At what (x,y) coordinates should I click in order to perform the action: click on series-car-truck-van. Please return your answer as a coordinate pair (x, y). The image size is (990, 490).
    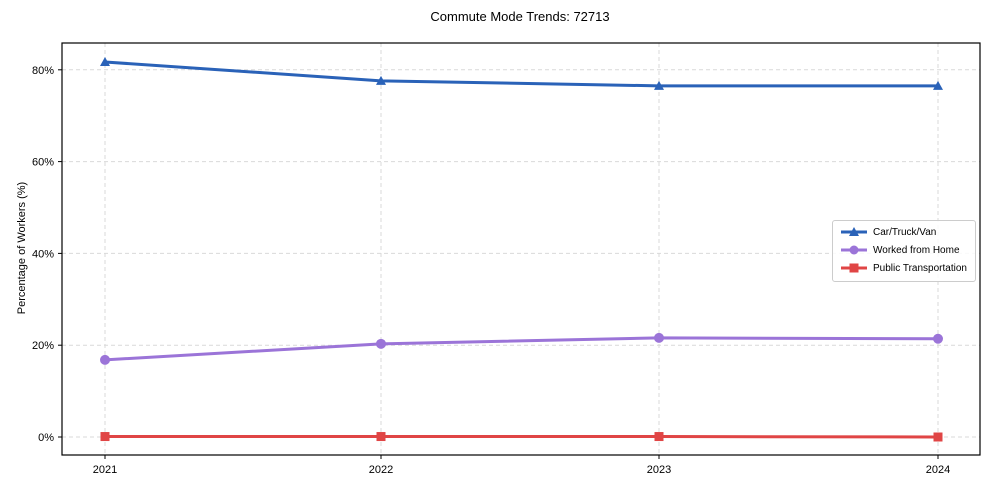
    Looking at the image, I should click on (521, 73).